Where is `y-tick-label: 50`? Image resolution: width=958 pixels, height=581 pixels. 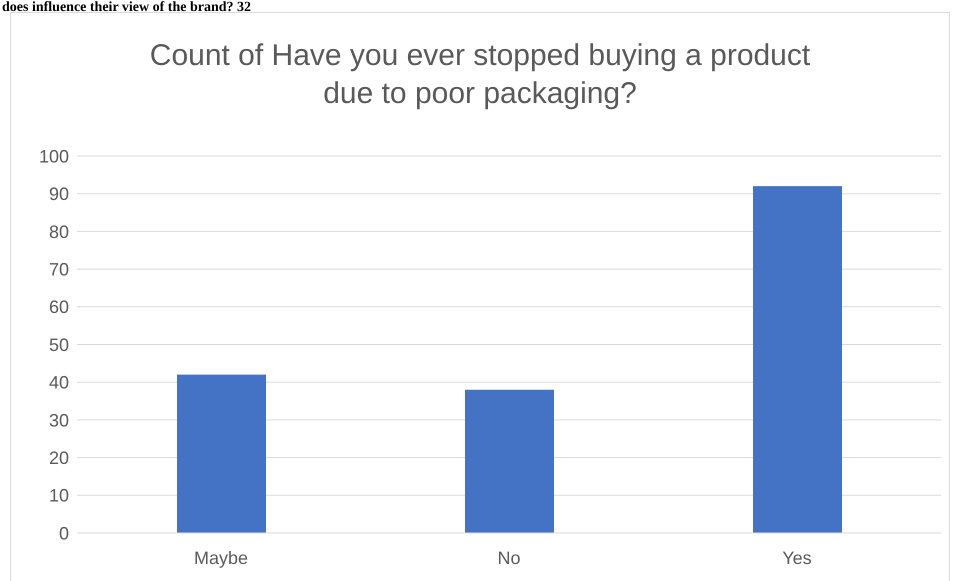
y-tick-label: 50 is located at coordinates (58, 344).